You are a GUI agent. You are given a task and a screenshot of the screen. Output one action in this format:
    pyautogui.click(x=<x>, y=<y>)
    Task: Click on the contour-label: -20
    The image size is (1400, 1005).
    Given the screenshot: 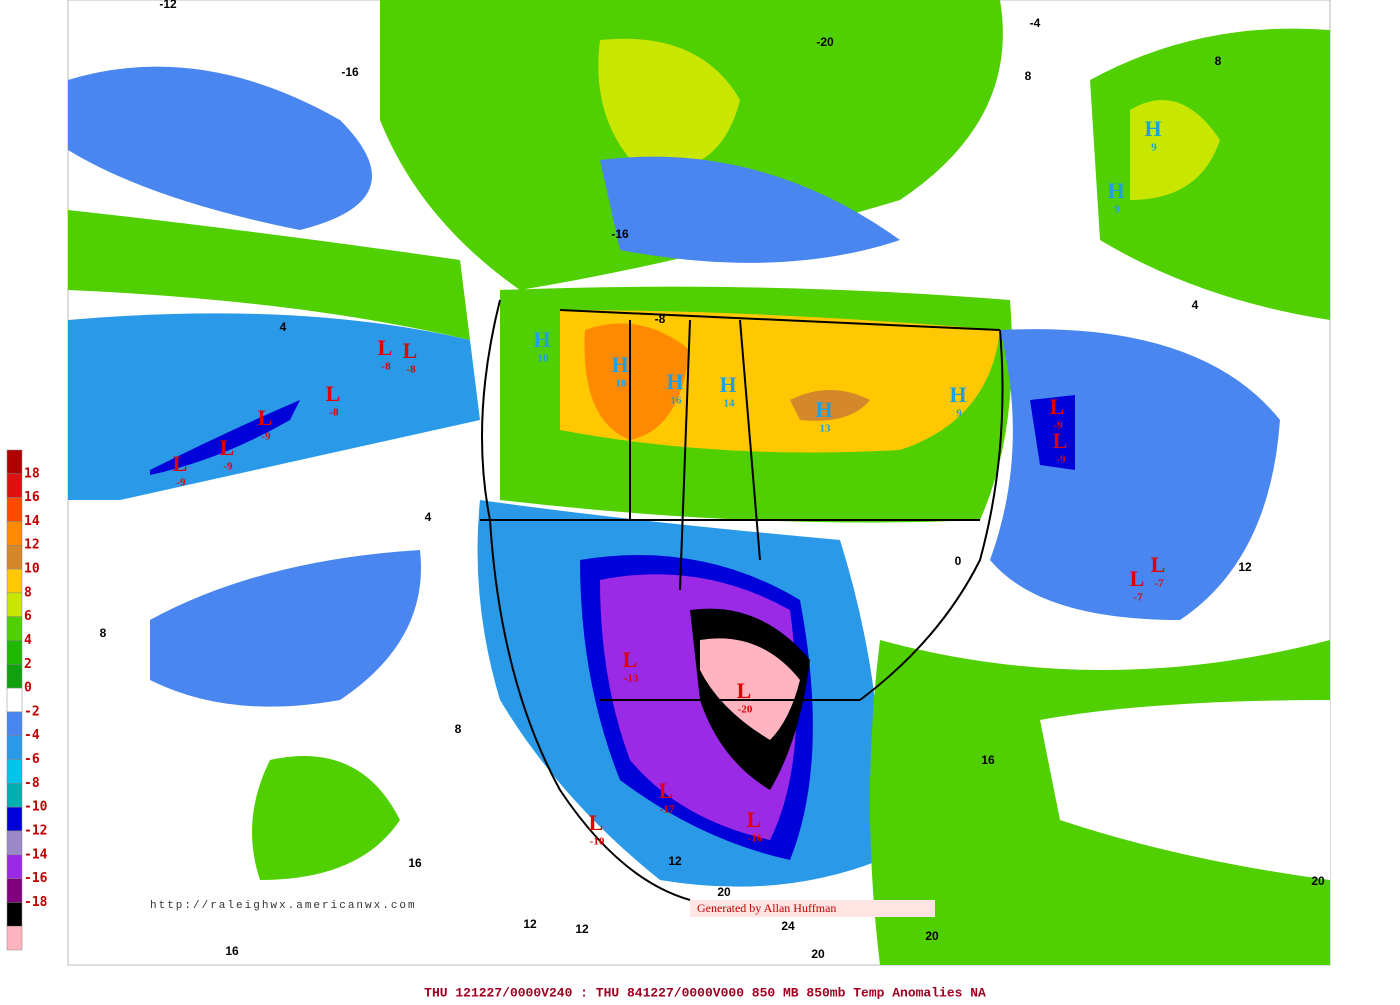 What is the action you would take?
    pyautogui.click(x=825, y=42)
    